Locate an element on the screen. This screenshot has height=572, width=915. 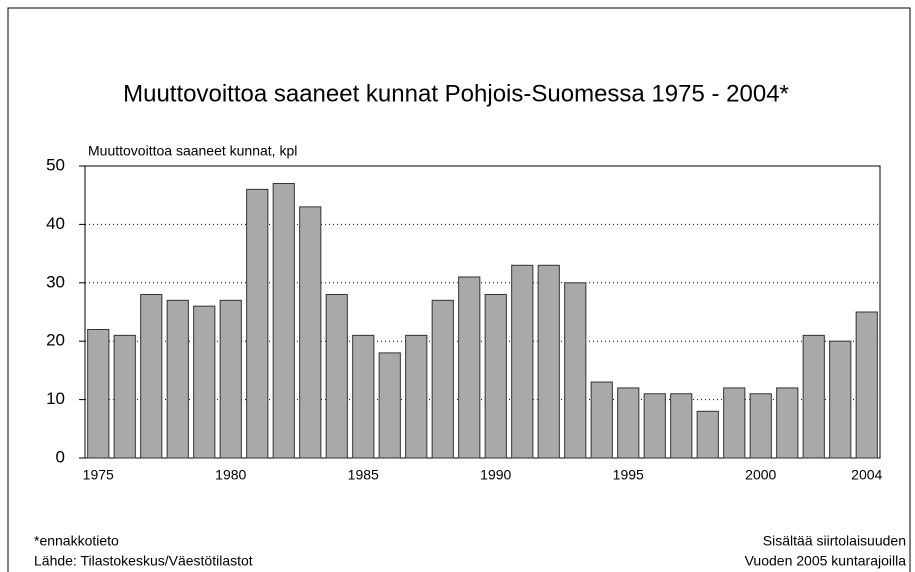
x-tick-label: 1985 is located at coordinates (363, 475).